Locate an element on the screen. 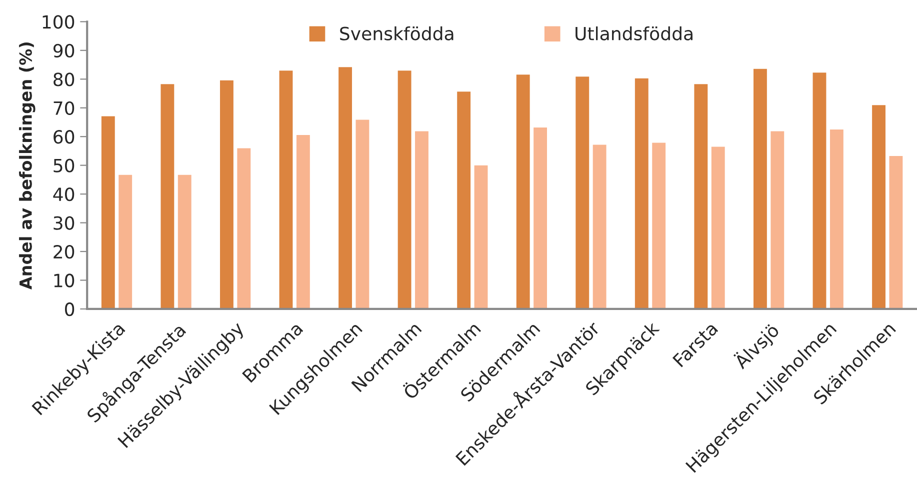 The image size is (917, 504). y-tick-label: 70 is located at coordinates (64, 108).